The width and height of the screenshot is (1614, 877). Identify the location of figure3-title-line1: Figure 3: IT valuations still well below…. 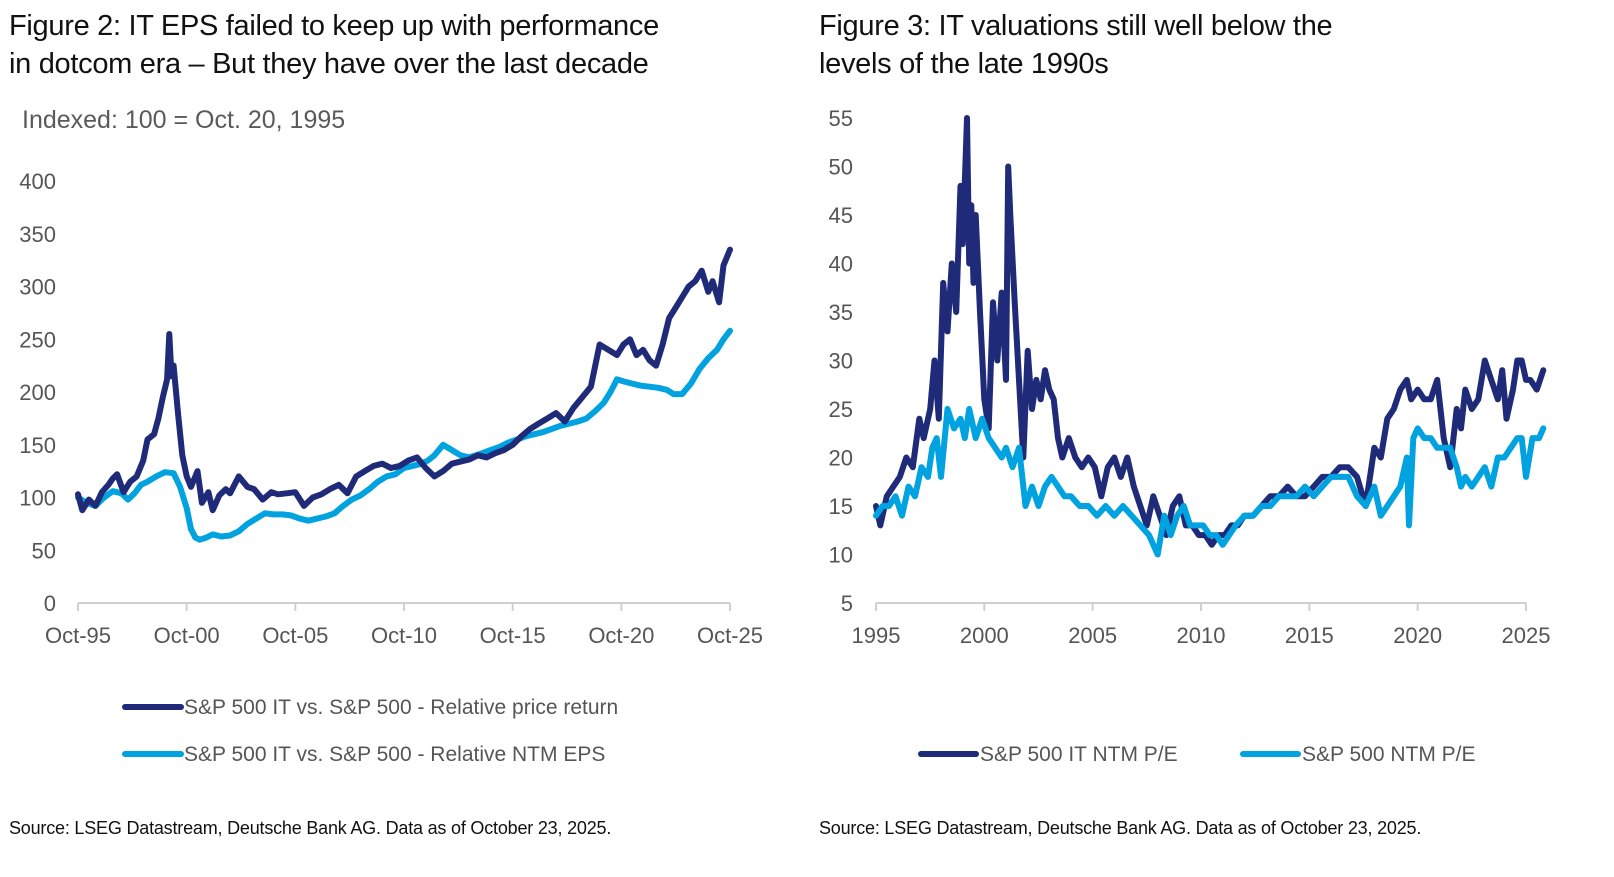
(1076, 26).